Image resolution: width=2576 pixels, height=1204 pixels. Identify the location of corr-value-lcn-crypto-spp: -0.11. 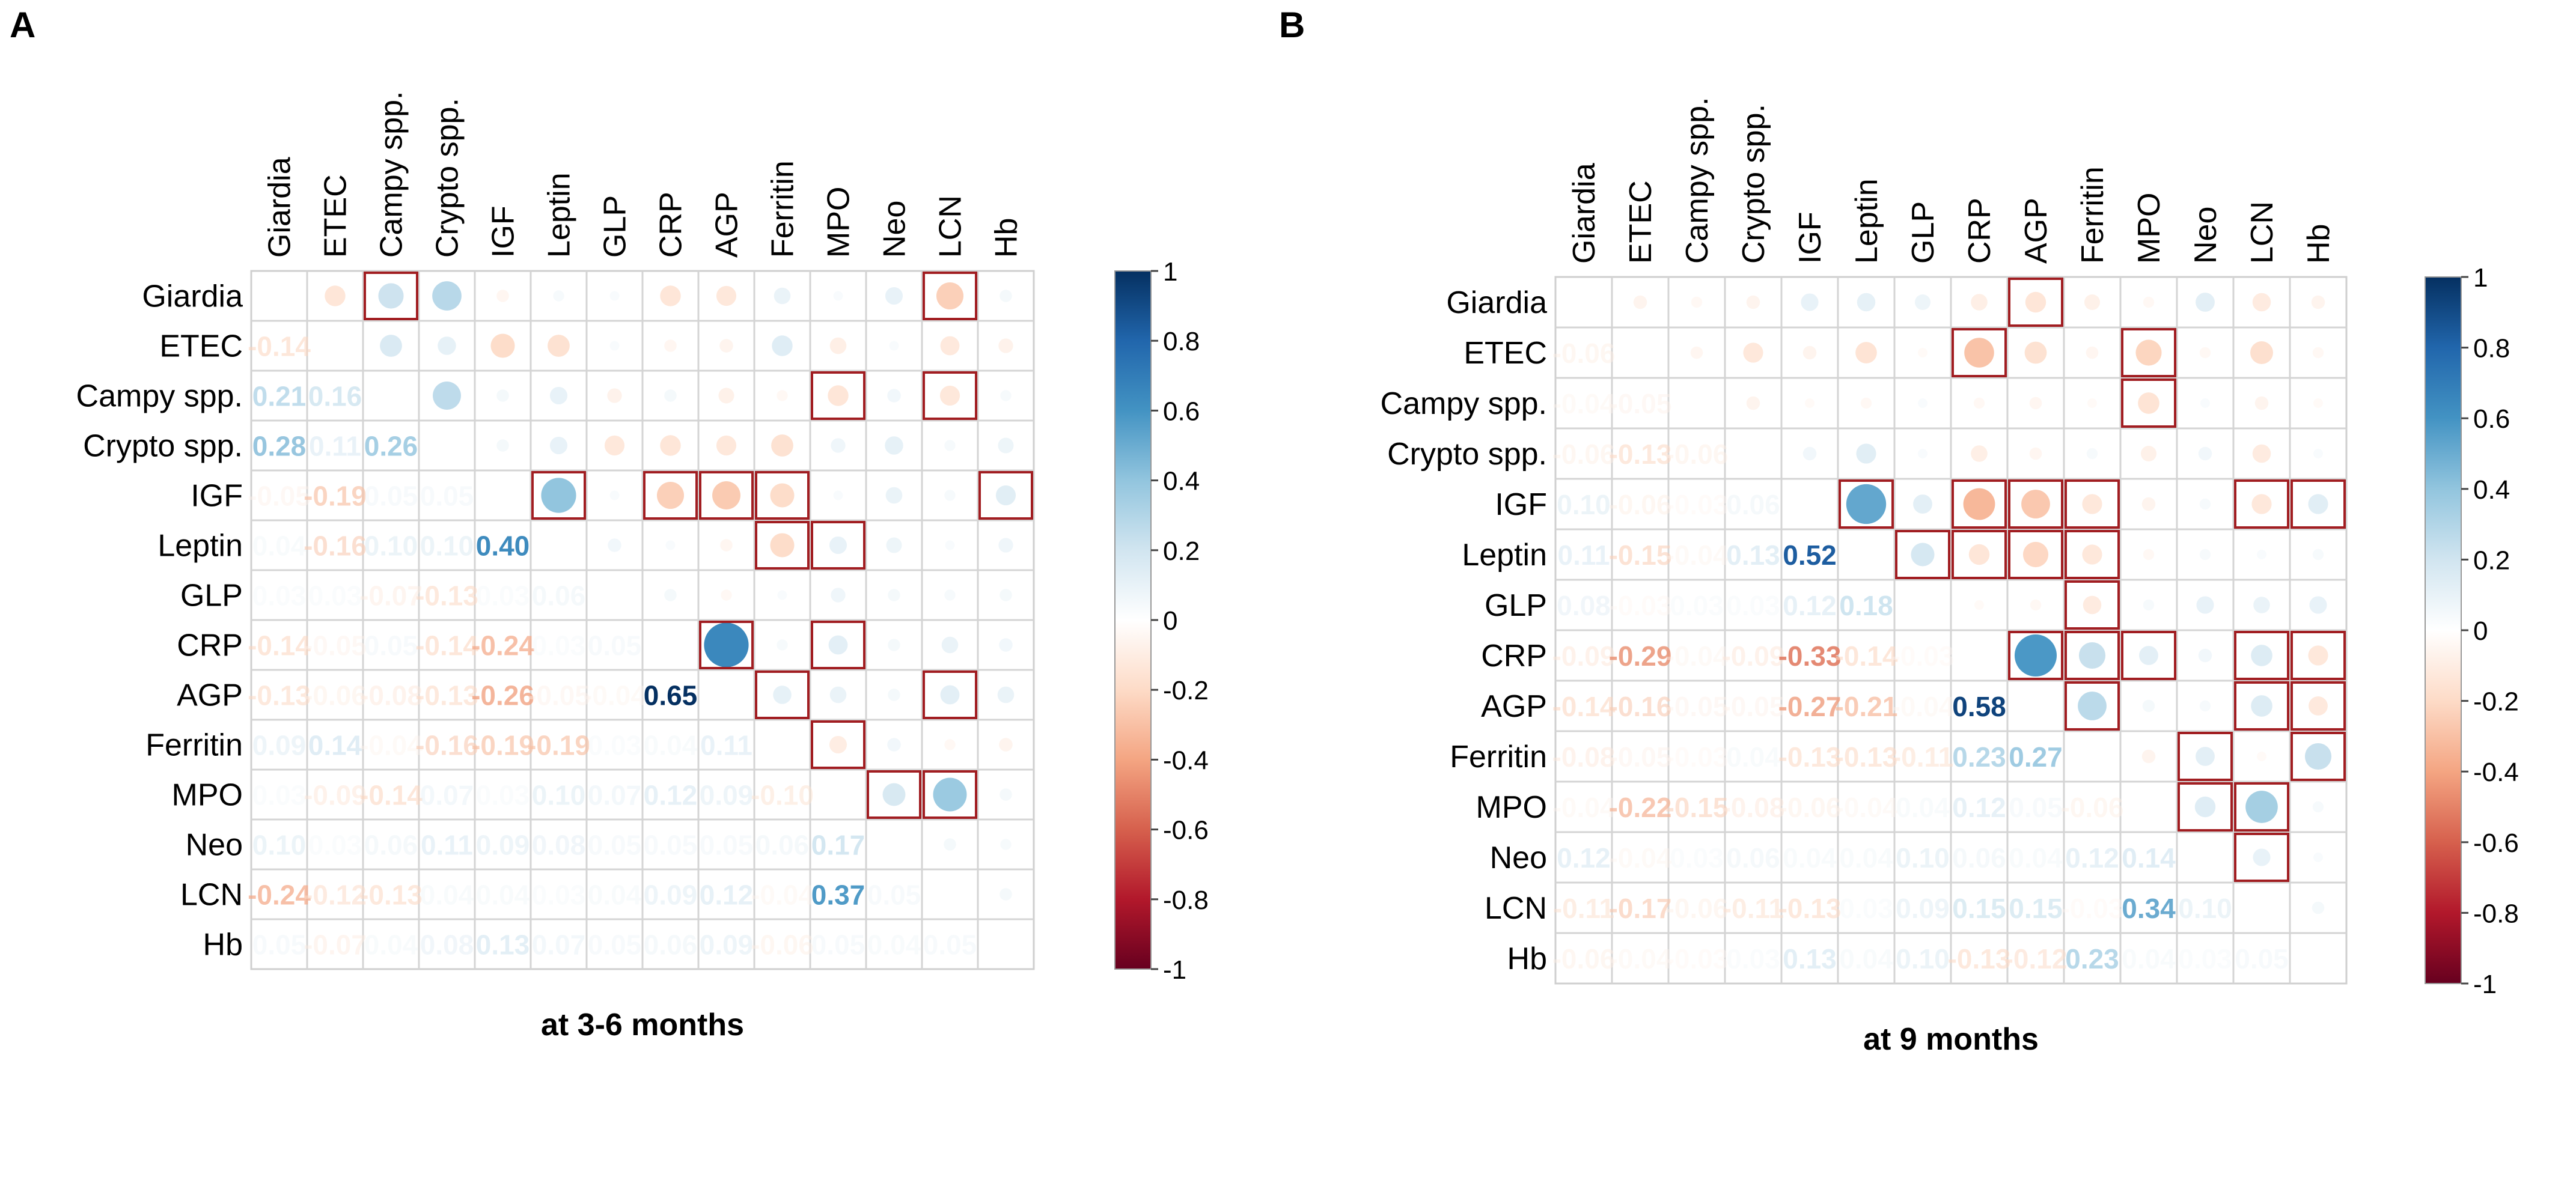
(1753, 908).